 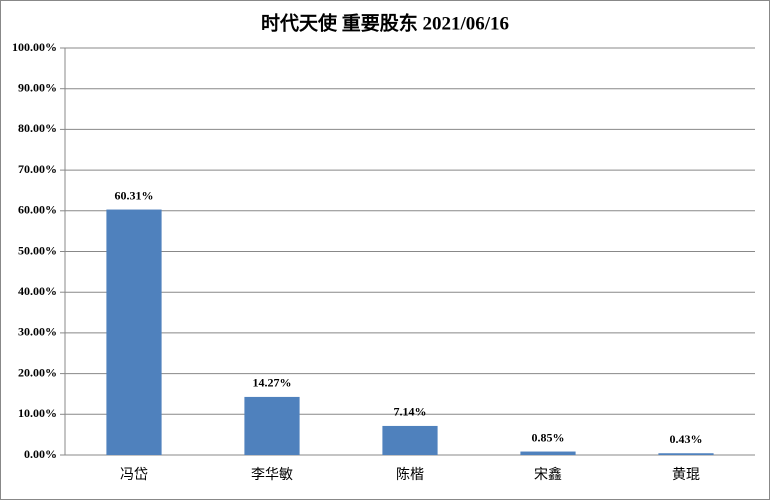 What do you see at coordinates (548, 437) in the screenshot?
I see `value-label: 0.85%` at bounding box center [548, 437].